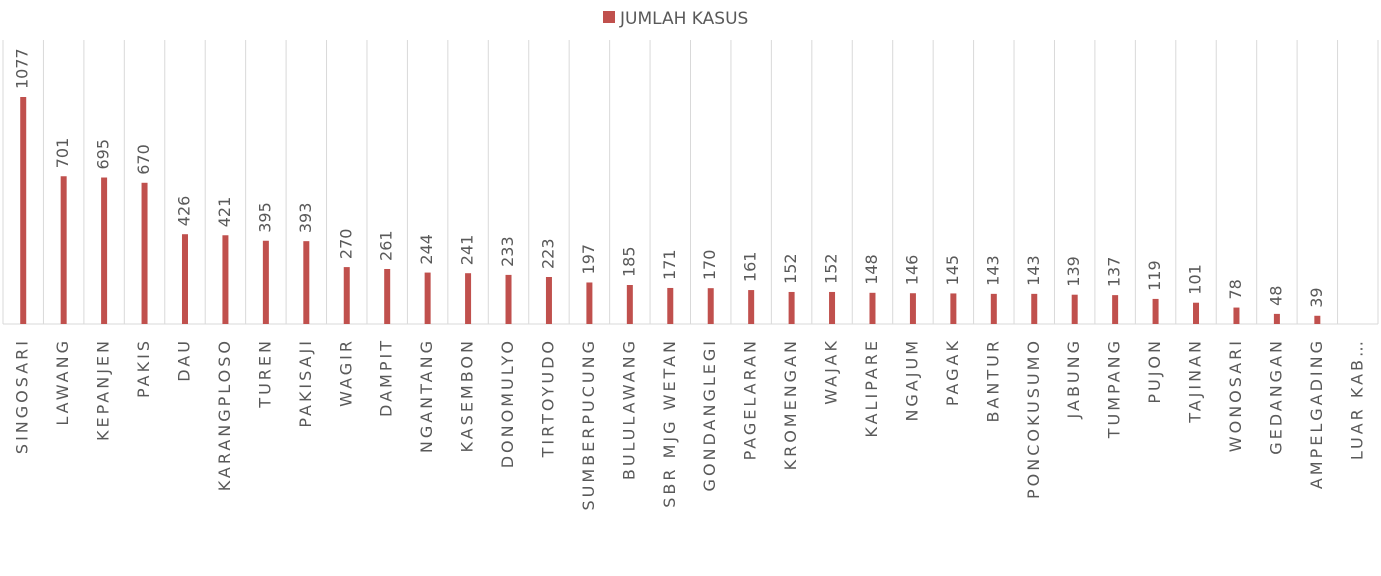 Image resolution: width=1381 pixels, height=576 pixels. Describe the element at coordinates (750, 267) in the screenshot. I see `value-label: 161` at that location.